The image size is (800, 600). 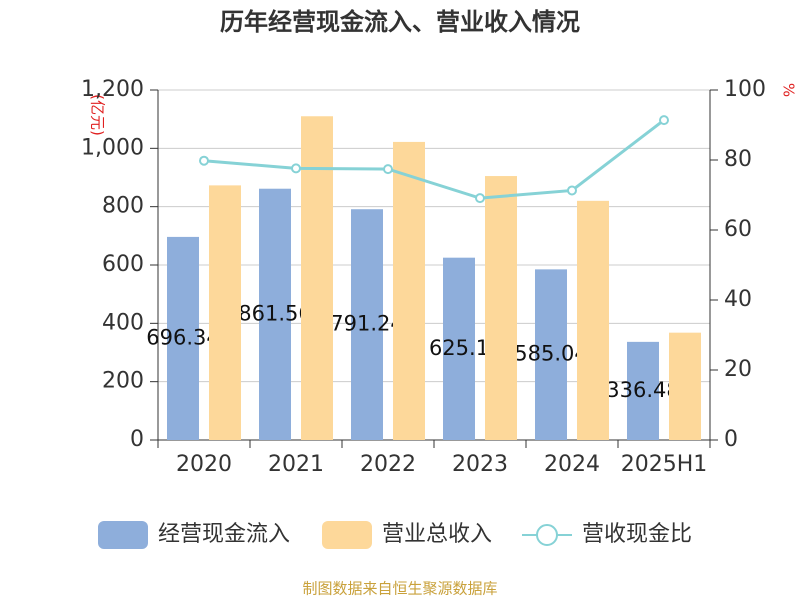 What do you see at coordinates (731, 439) in the screenshot?
I see `y2-tick-label: 0` at bounding box center [731, 439].